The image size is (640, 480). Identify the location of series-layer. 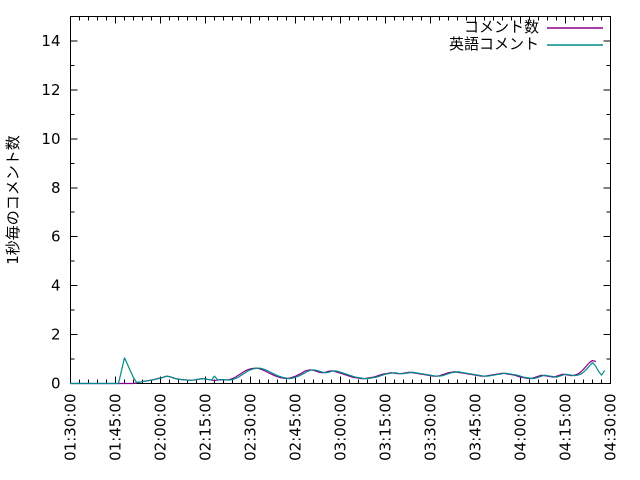
(337, 371).